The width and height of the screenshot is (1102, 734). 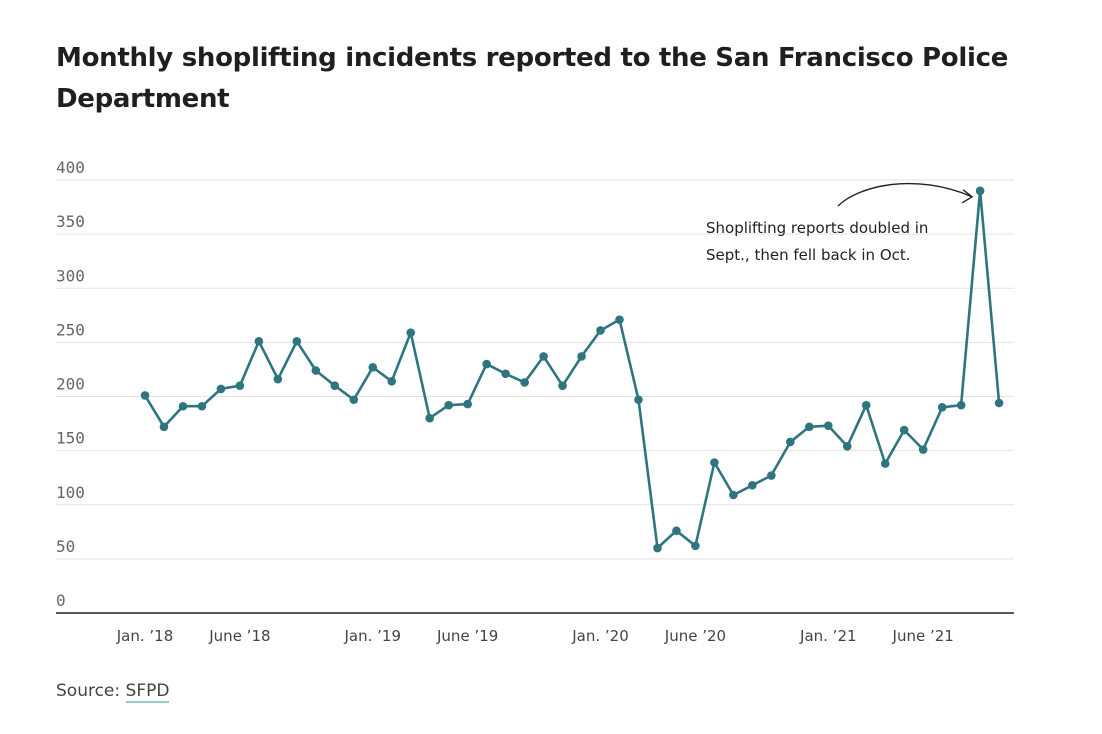 What do you see at coordinates (923, 636) in the screenshot?
I see `x-tick-label: June ’21` at bounding box center [923, 636].